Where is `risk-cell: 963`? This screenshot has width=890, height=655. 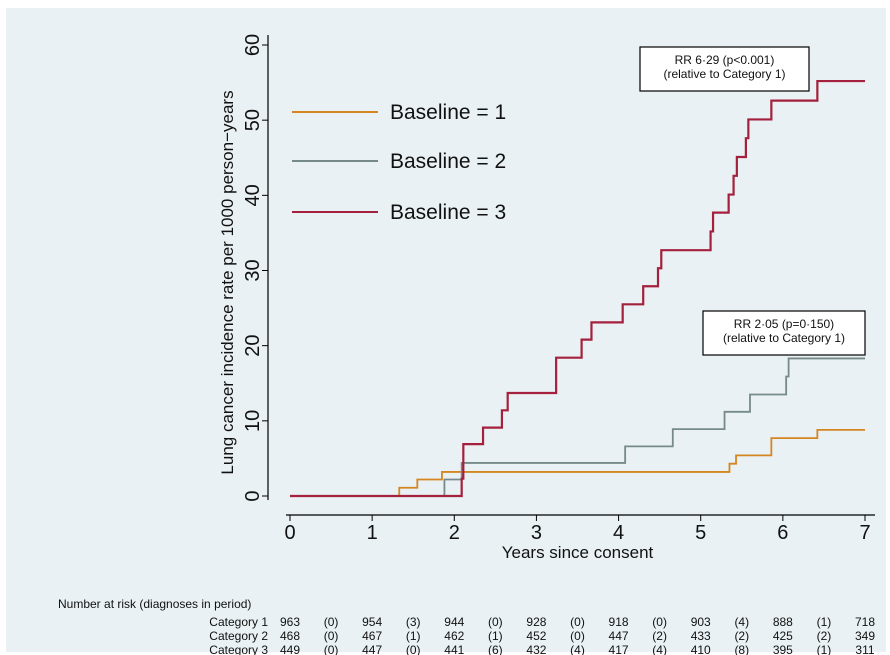 risk-cell: 963 is located at coordinates (290, 622).